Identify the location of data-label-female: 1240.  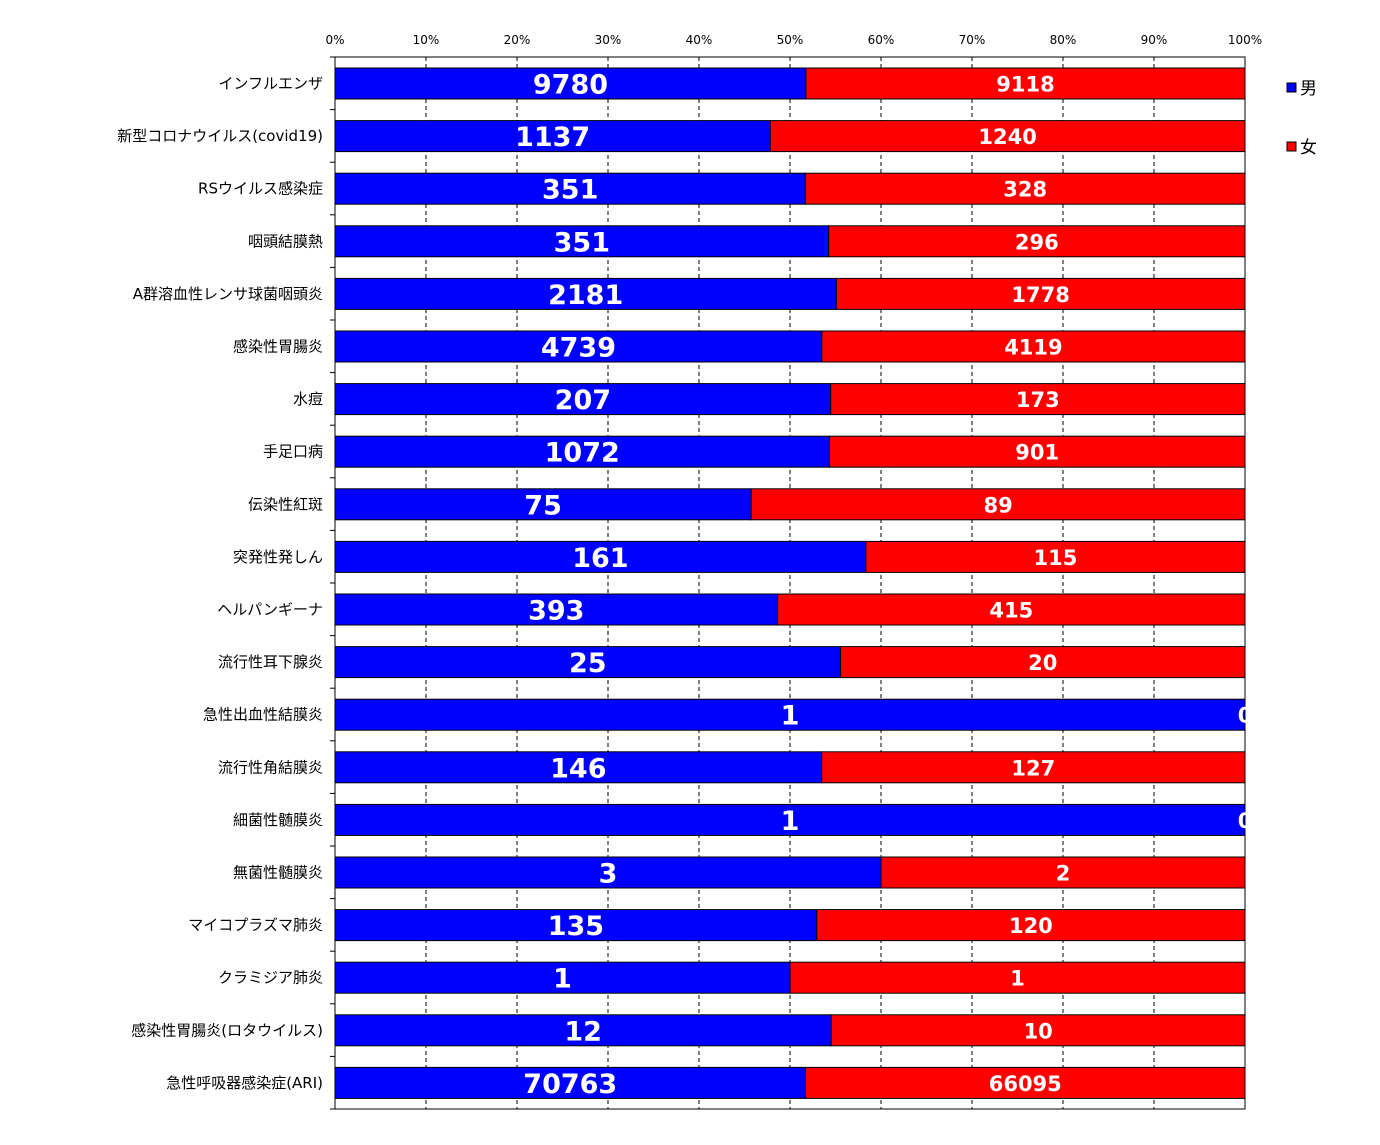
(1007, 137).